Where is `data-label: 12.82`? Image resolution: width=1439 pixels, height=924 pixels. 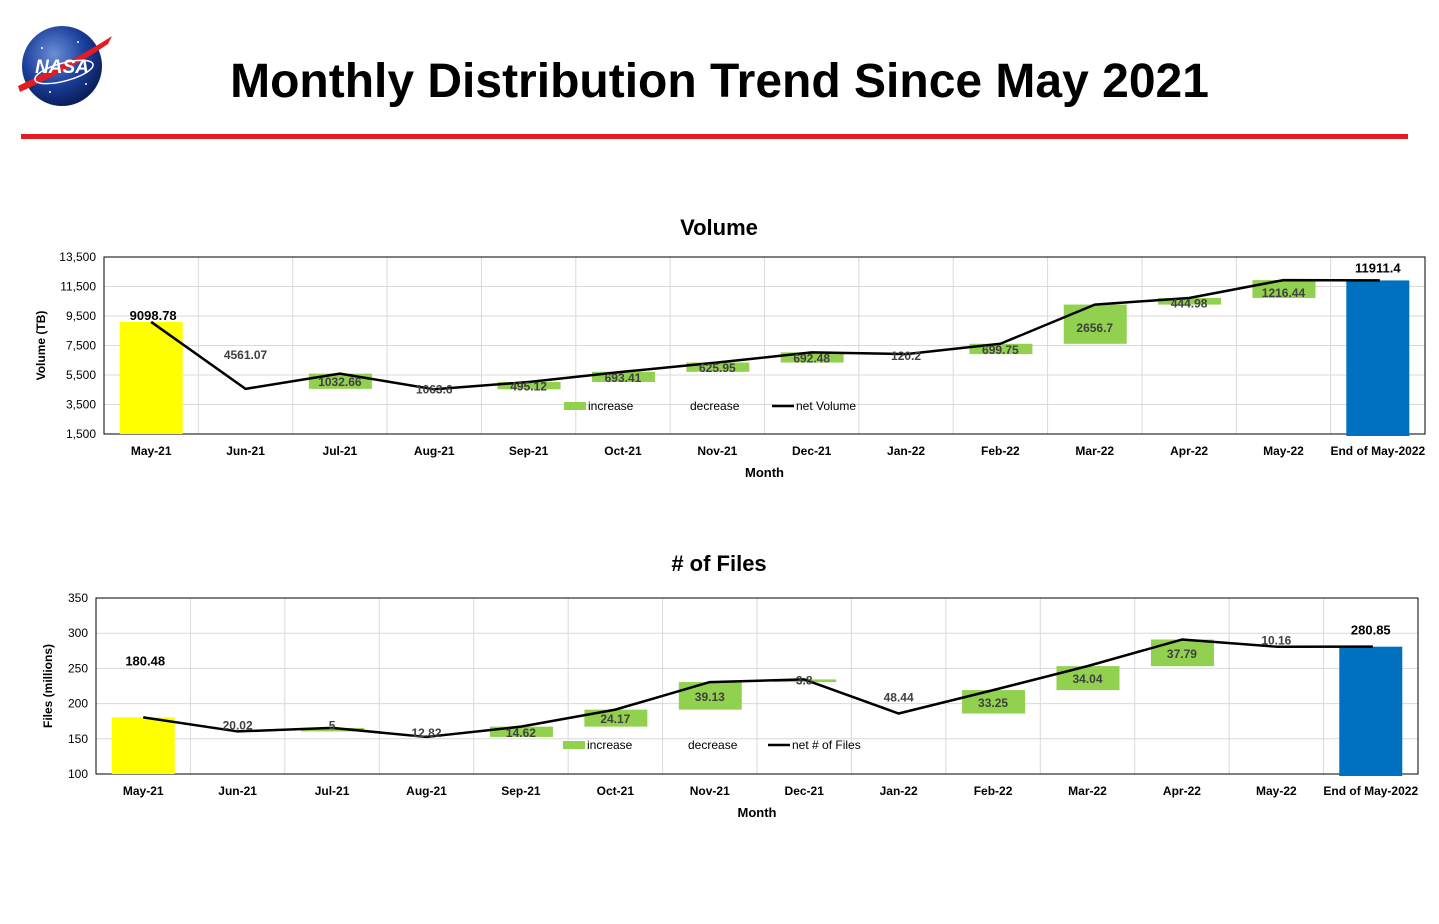
data-label: 12.82 is located at coordinates (426, 733).